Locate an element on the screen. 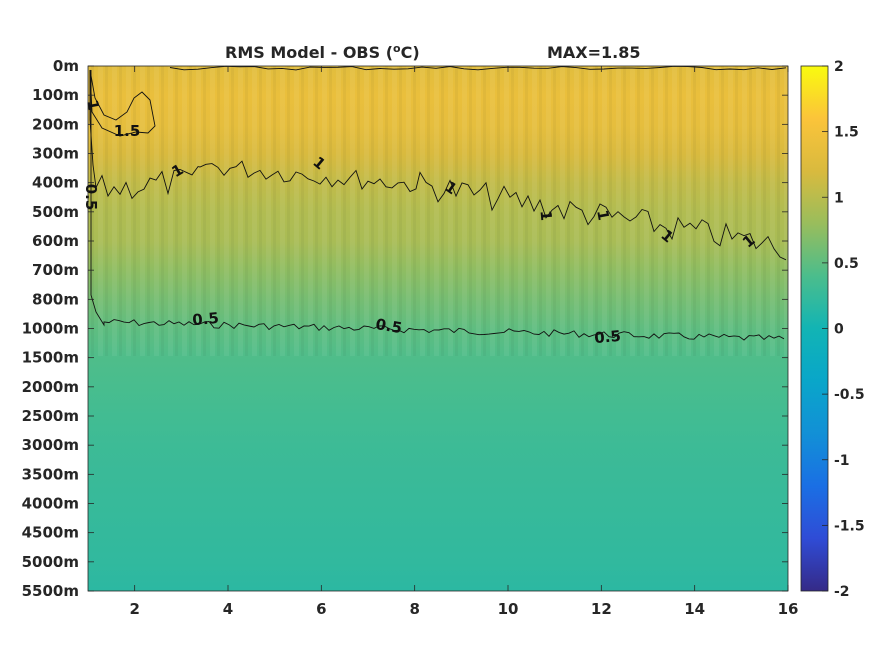 Image resolution: width=875 pixels, height=656 pixels. y-tick-label: 1000m is located at coordinates (50, 329).